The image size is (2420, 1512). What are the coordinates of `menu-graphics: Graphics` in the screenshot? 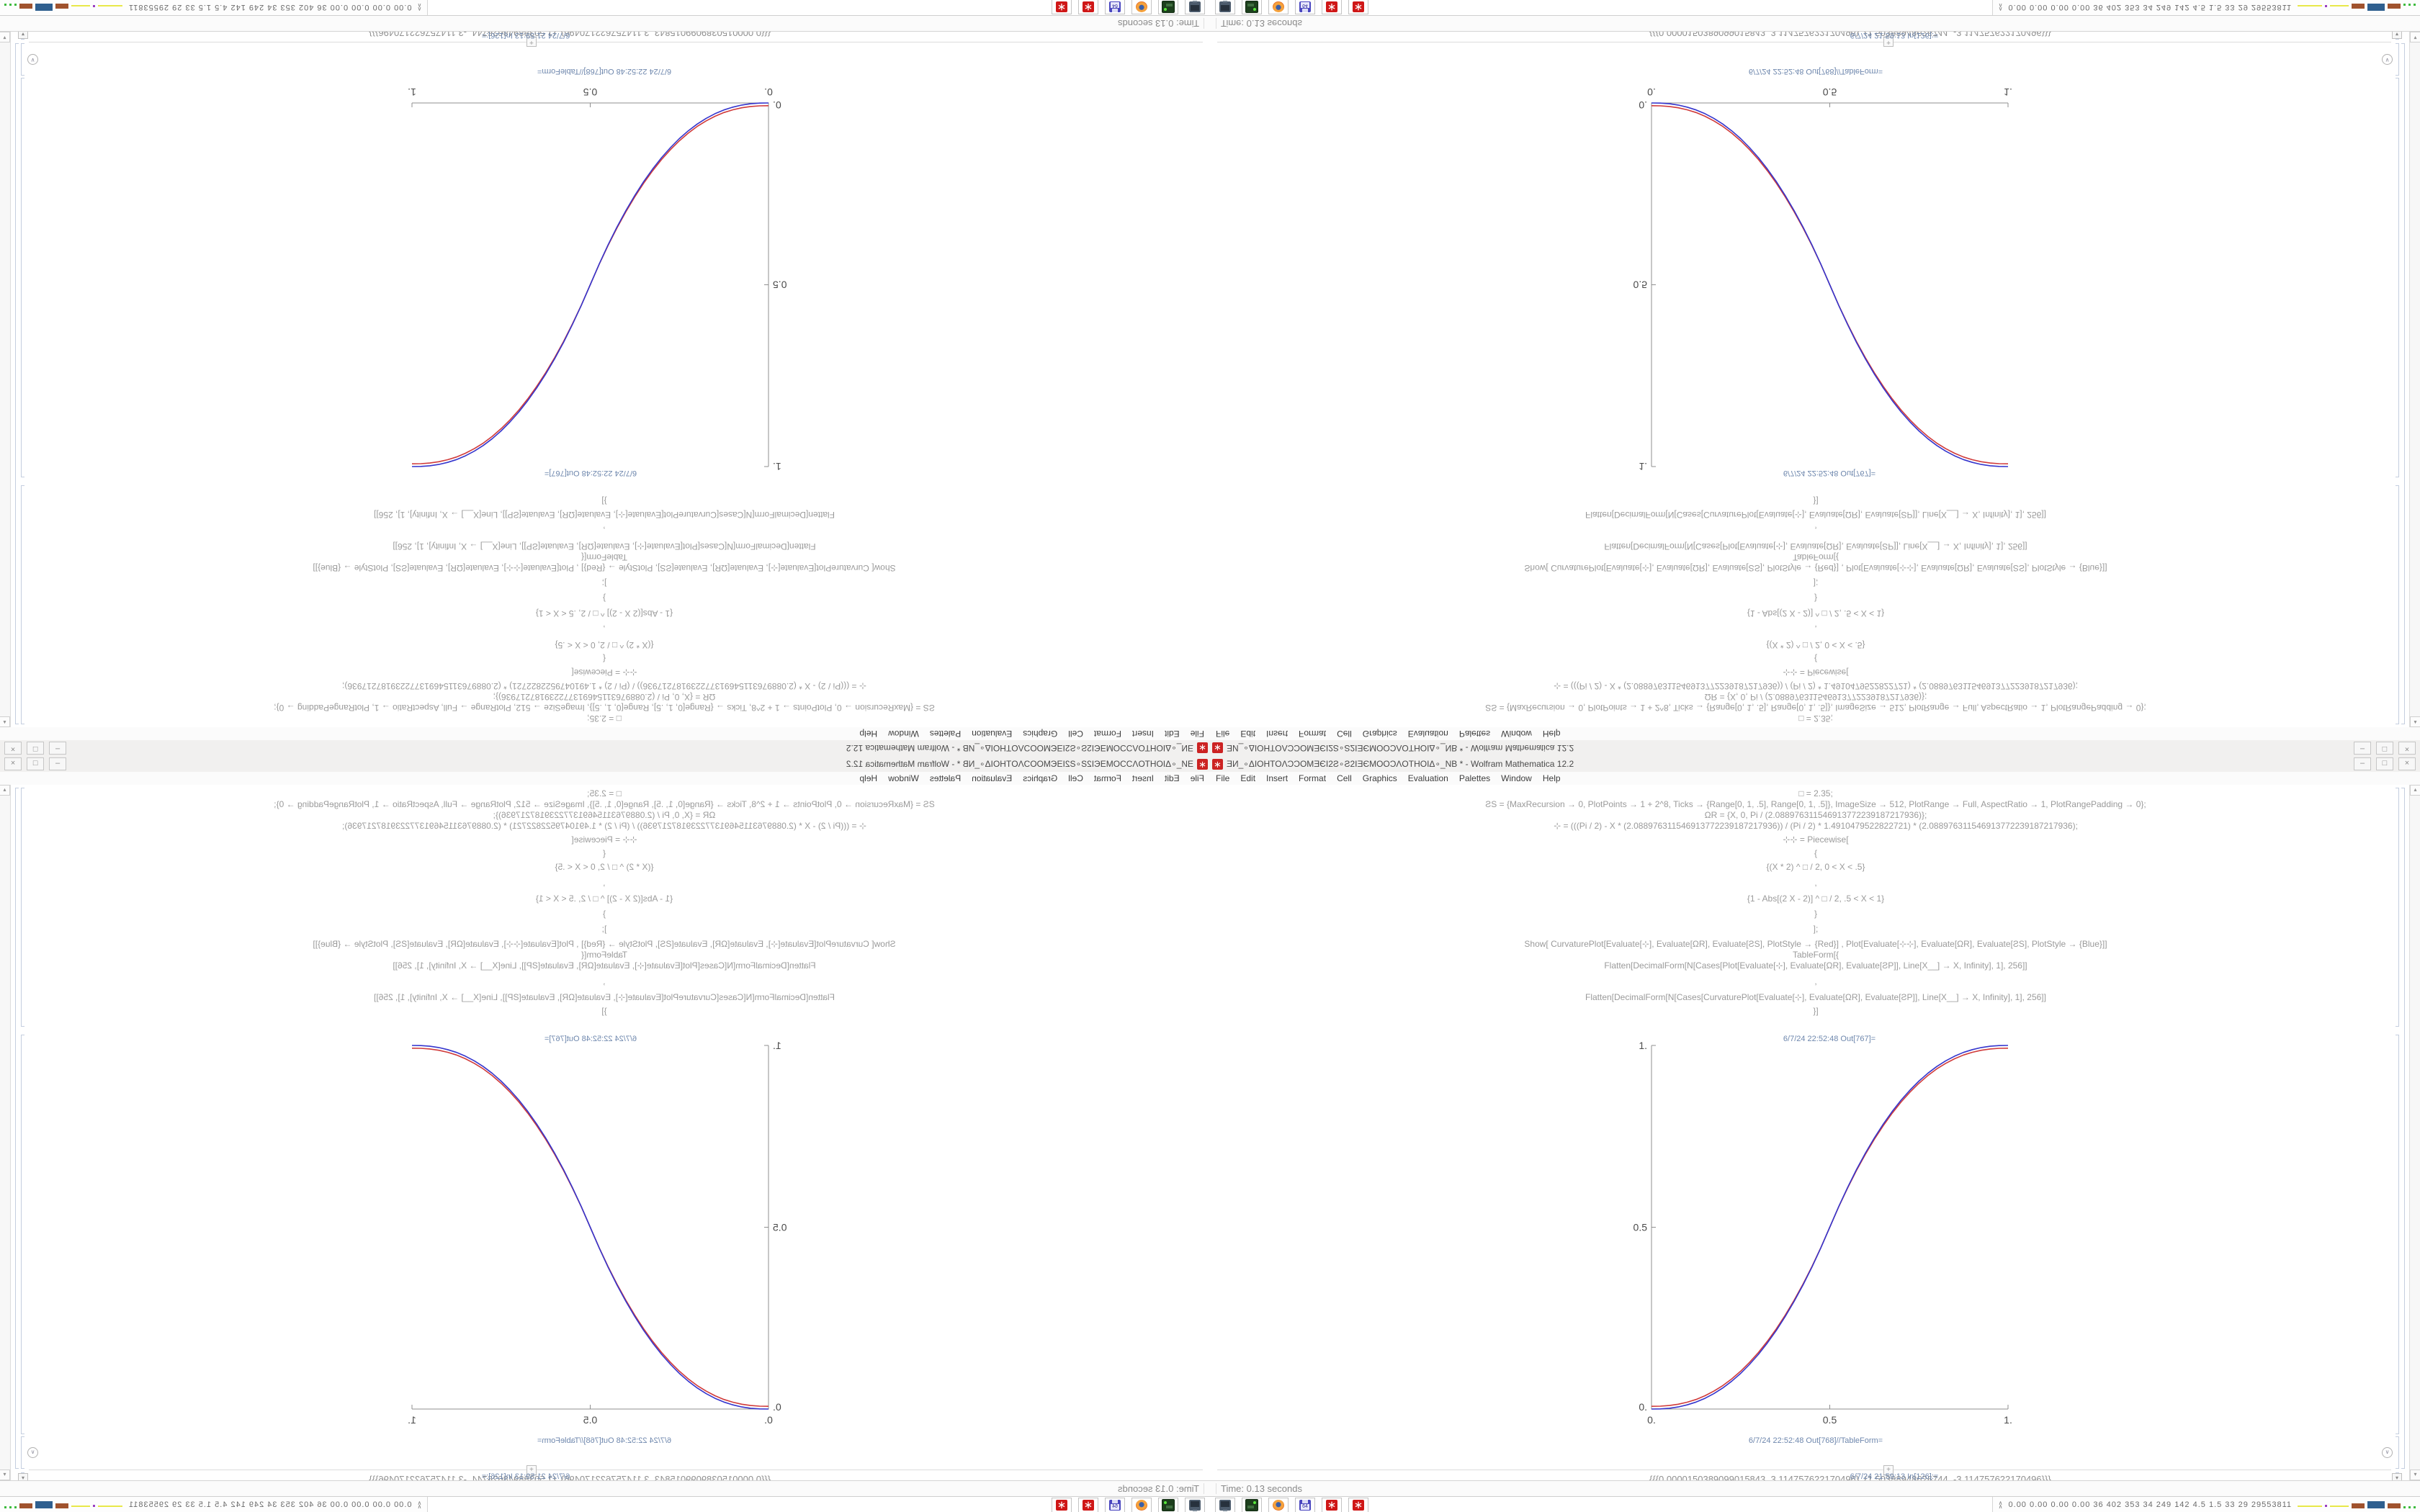 It's located at (1040, 778).